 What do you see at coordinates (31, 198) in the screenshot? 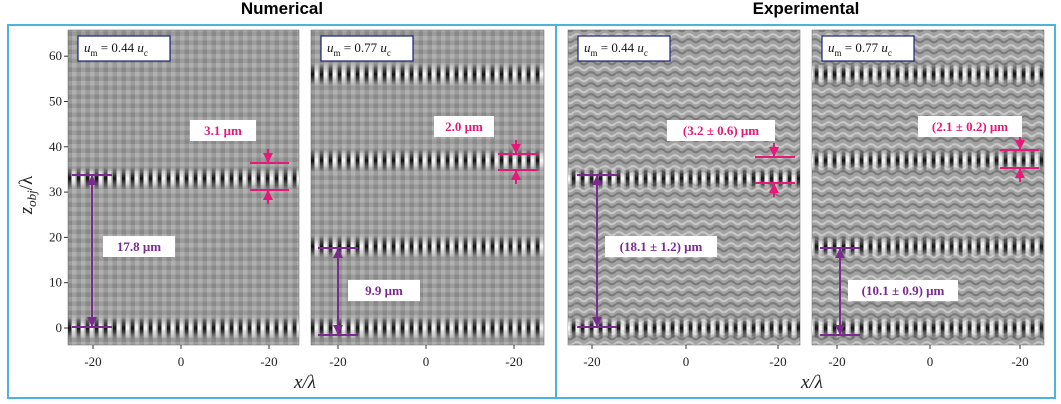
I see `y-label-sub: obj` at bounding box center [31, 198].